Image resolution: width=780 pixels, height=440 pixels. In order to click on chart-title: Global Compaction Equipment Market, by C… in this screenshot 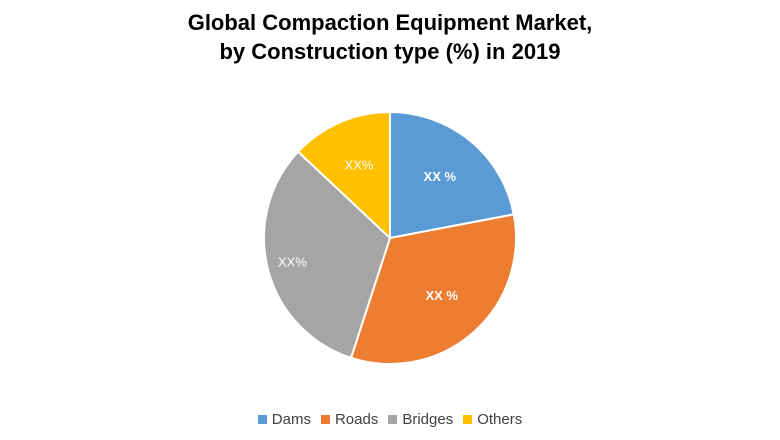, I will do `click(390, 37)`.